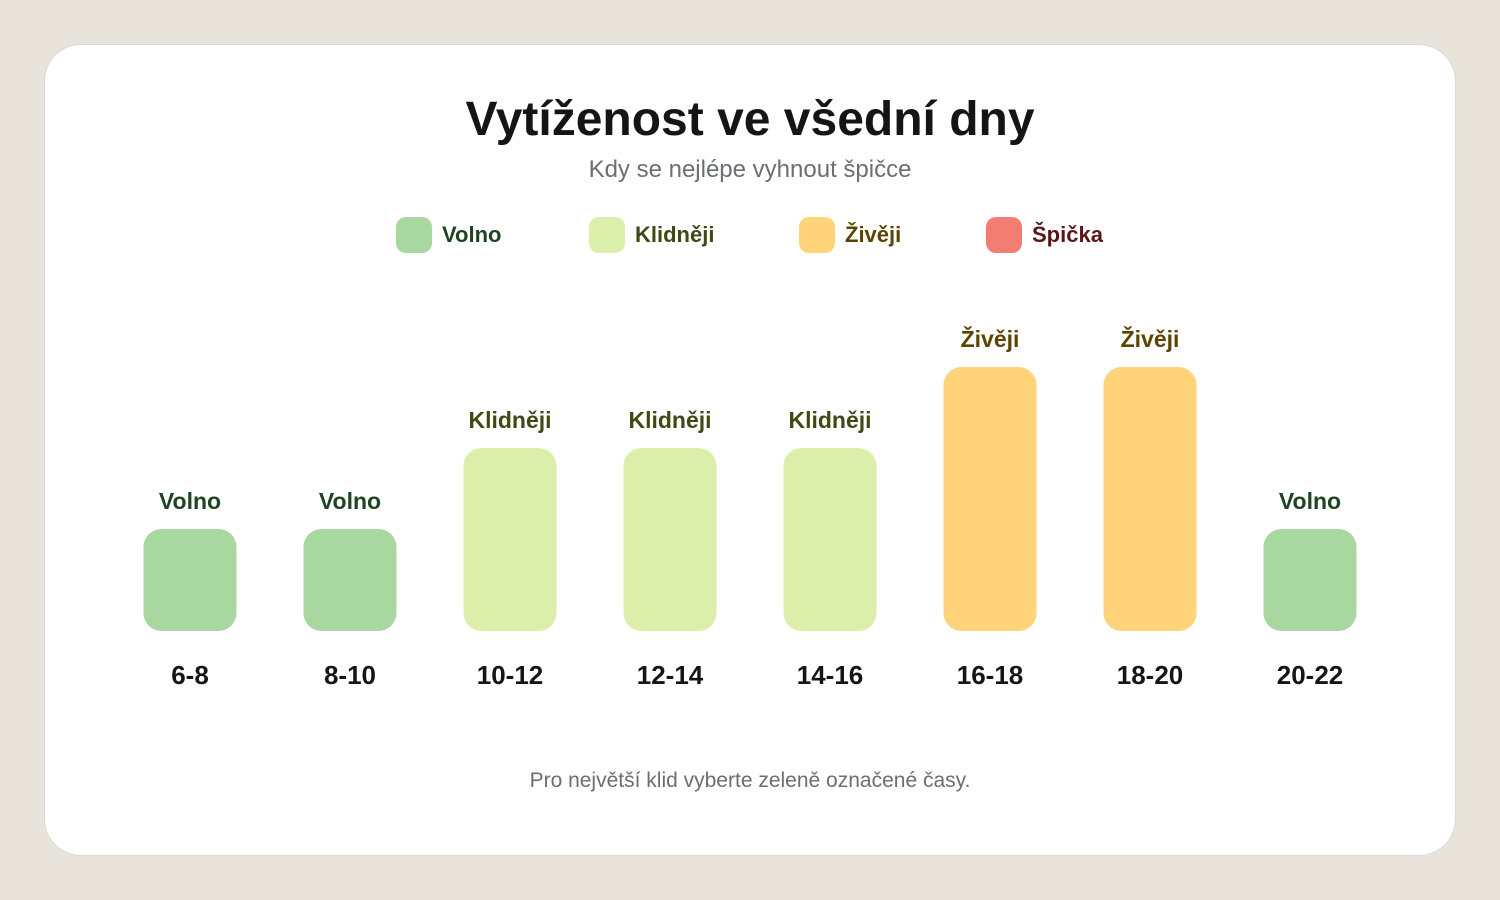  What do you see at coordinates (472, 234) in the screenshot?
I see `legend-label: Volno` at bounding box center [472, 234].